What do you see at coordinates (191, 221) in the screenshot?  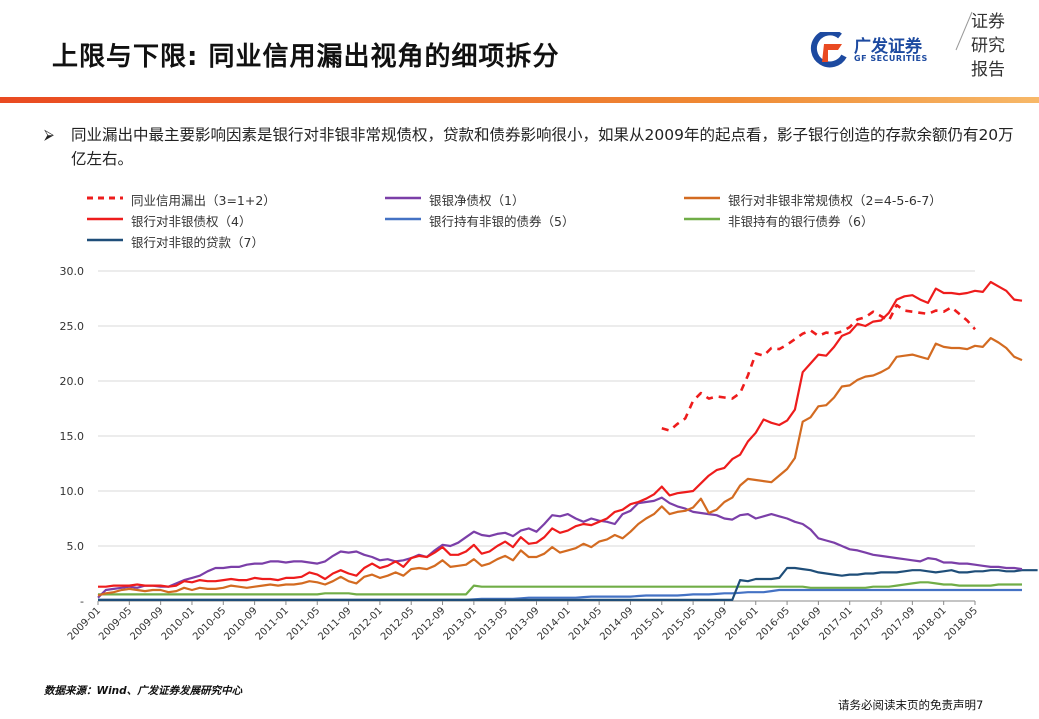 I see `legend-label: 银行对非银债权（4）` at bounding box center [191, 221].